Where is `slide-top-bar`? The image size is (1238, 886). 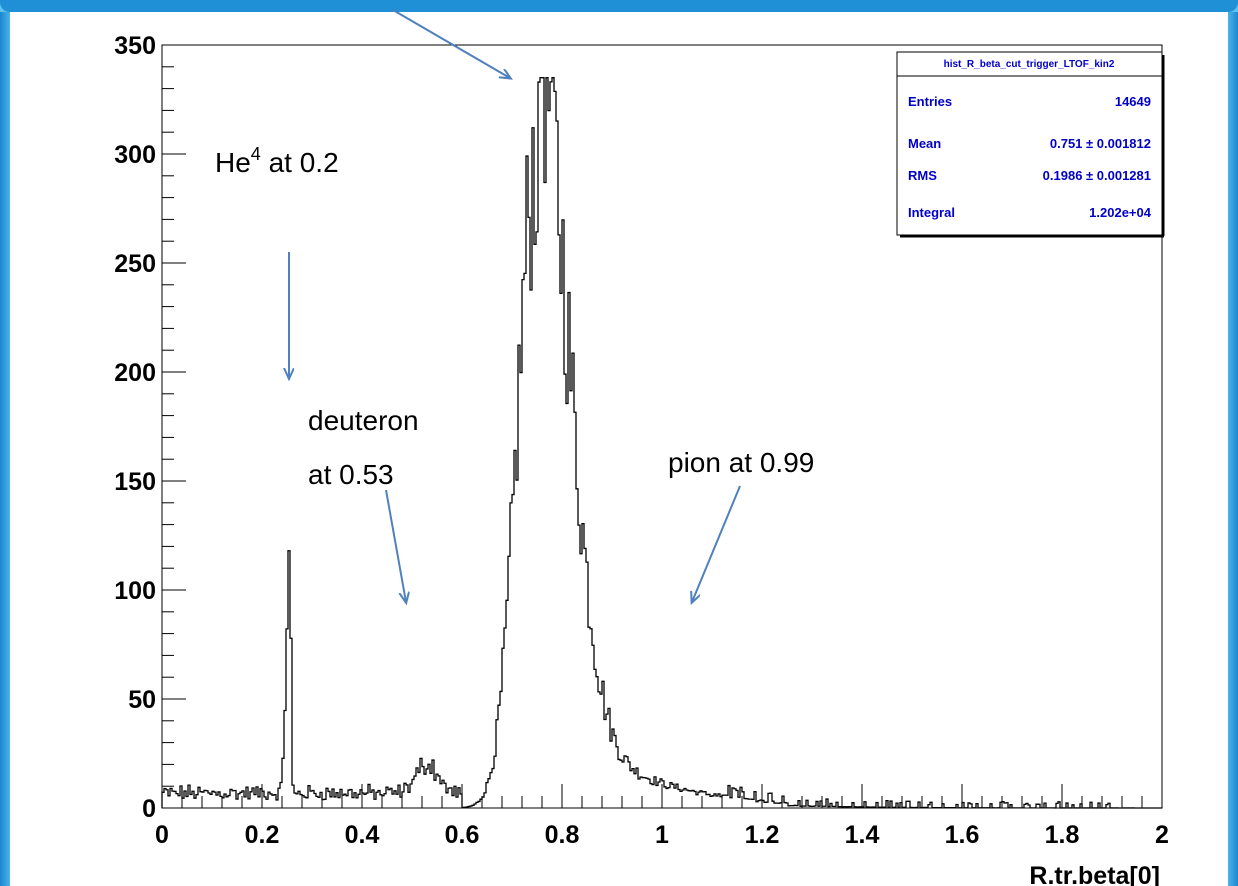
slide-top-bar is located at coordinates (619, 6).